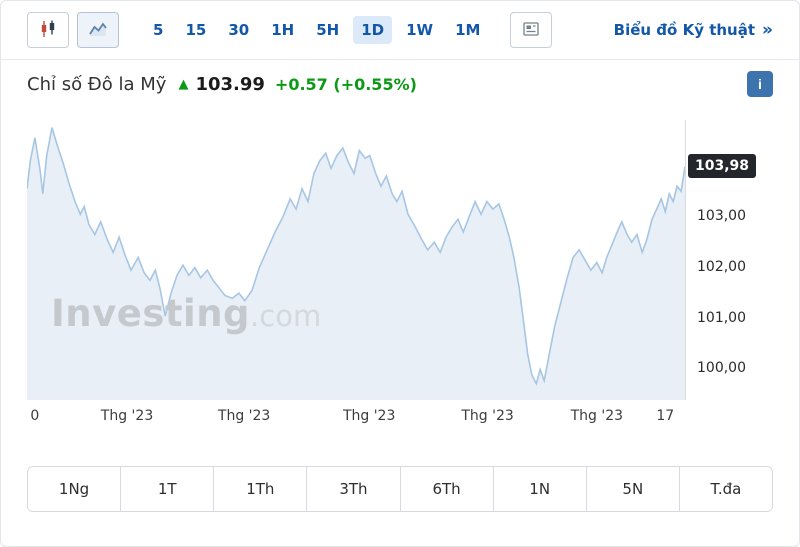  I want to click on change-absolute: +0.57, so click(301, 84).